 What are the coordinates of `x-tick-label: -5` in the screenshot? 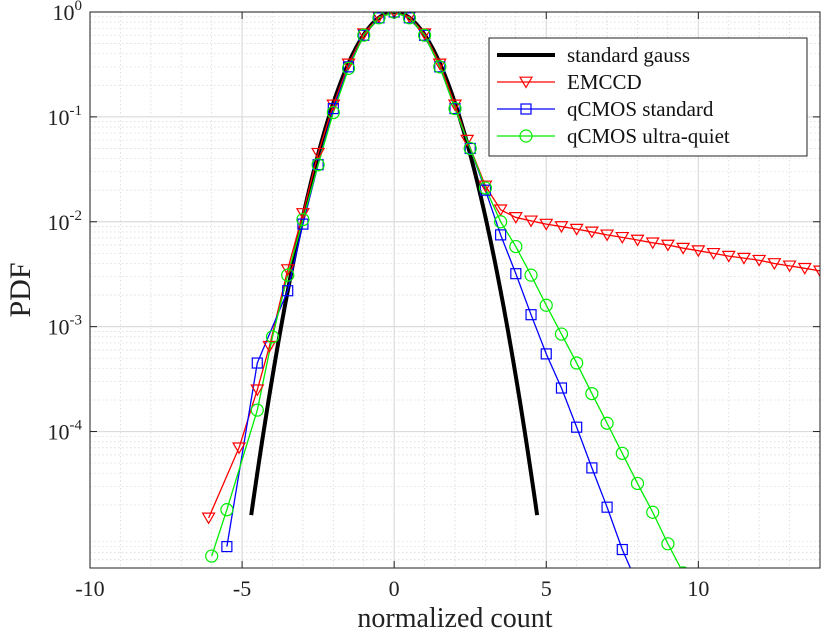 It's located at (242, 588).